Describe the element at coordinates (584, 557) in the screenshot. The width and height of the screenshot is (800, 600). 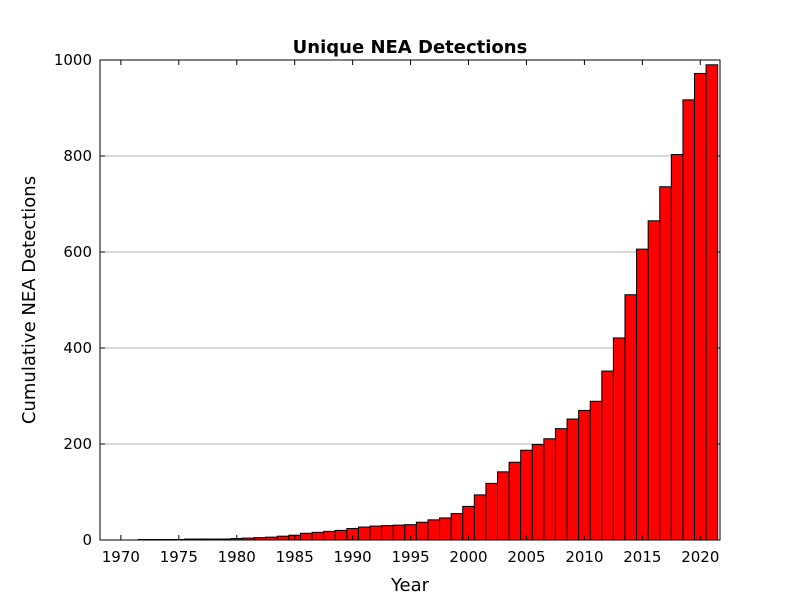
I see `x-tick-label: 2010` at that location.